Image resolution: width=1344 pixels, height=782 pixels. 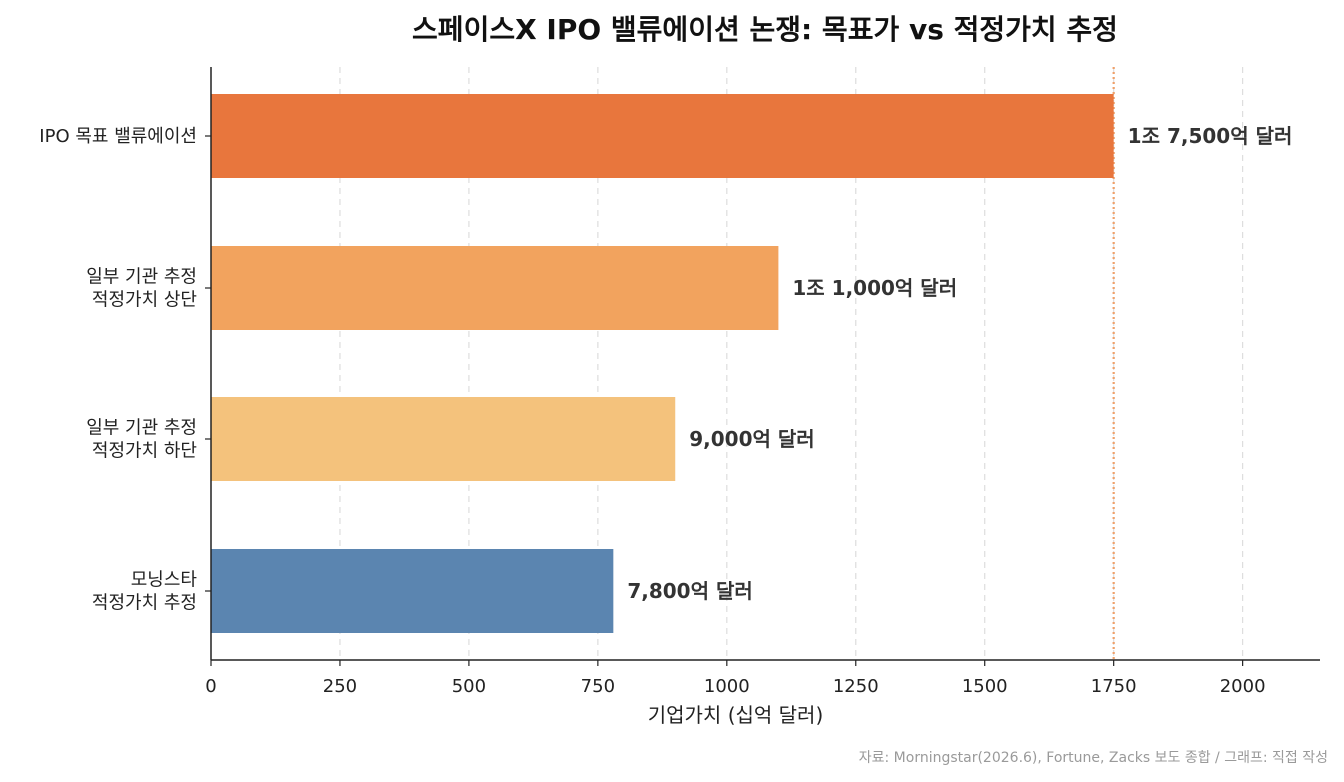 I want to click on x-tick-label: 0, so click(x=210, y=686).